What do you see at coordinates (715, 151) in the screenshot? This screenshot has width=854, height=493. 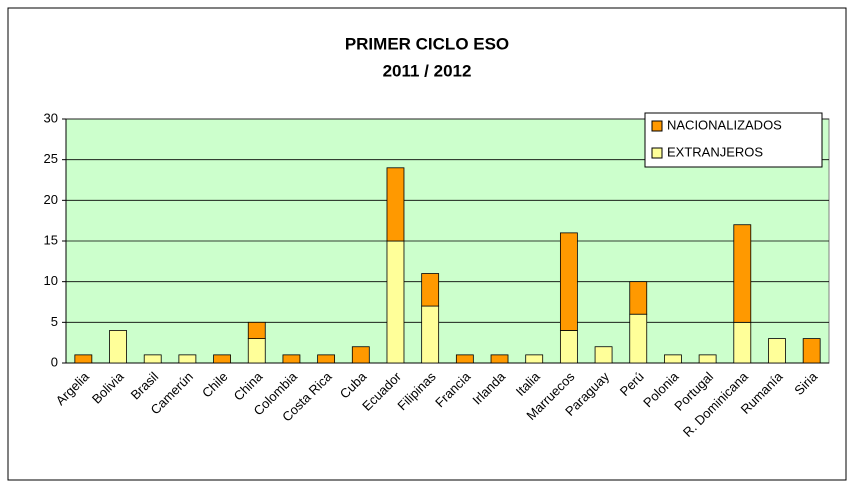 I see `legend-label: EXTRANJEROS` at bounding box center [715, 151].